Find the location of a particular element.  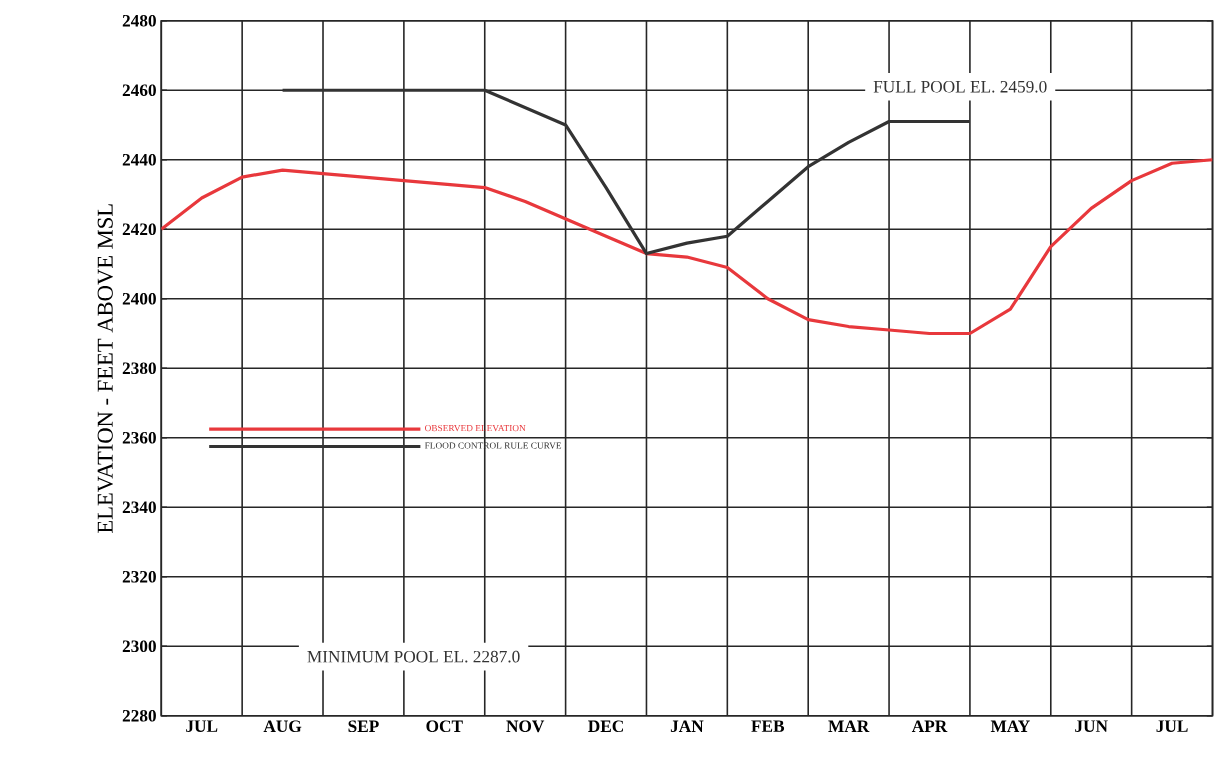

x-tick-label: FEB is located at coordinates (768, 726).